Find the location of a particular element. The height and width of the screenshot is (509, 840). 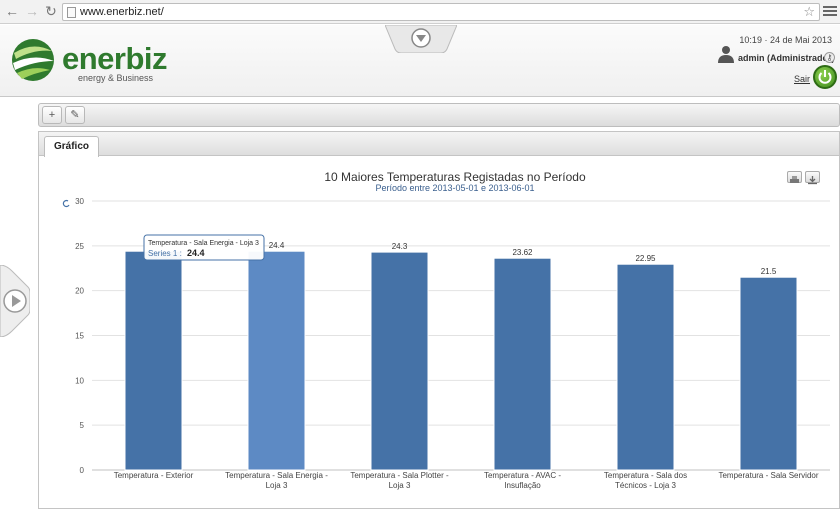

tooltip-series-label: Series 1 : is located at coordinates (165, 253).